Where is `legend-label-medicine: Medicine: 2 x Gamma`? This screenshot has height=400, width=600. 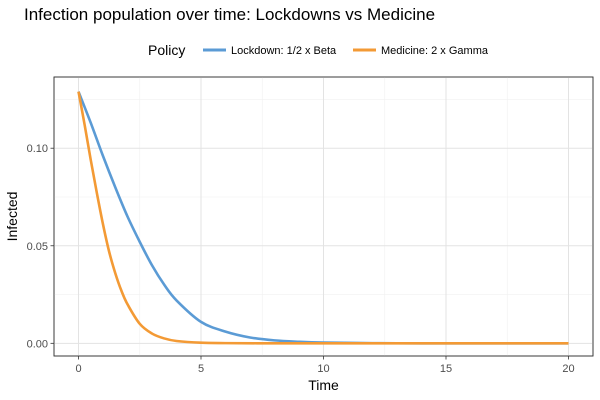
legend-label-medicine: Medicine: 2 x Gamma is located at coordinates (435, 51).